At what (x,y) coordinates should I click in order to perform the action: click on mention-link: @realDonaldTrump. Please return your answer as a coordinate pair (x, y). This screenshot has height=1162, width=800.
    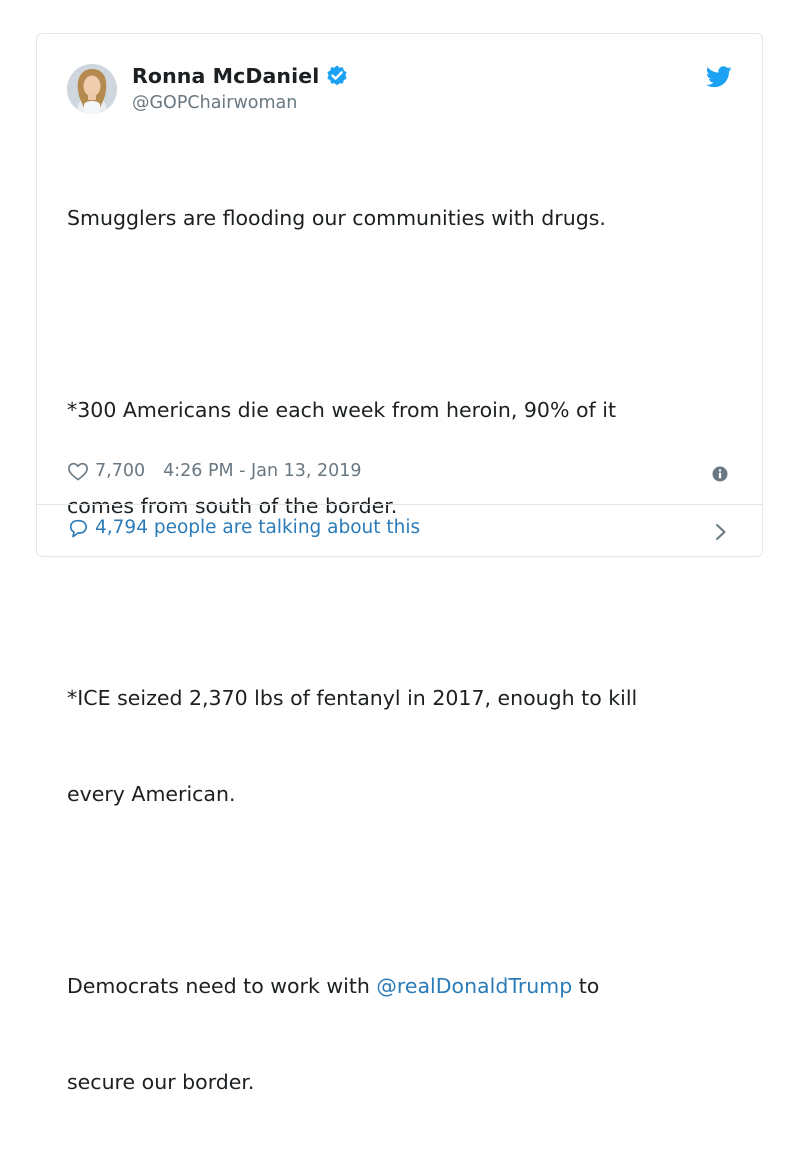
    Looking at the image, I should click on (474, 986).